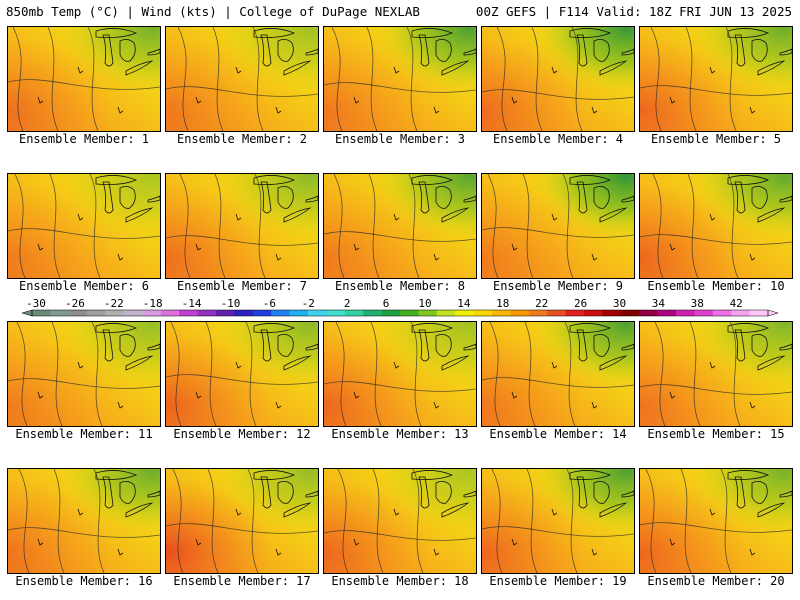 Image resolution: width=800 pixels, height=600 pixels. I want to click on colorbar-tick-label: 22, so click(541, 303).